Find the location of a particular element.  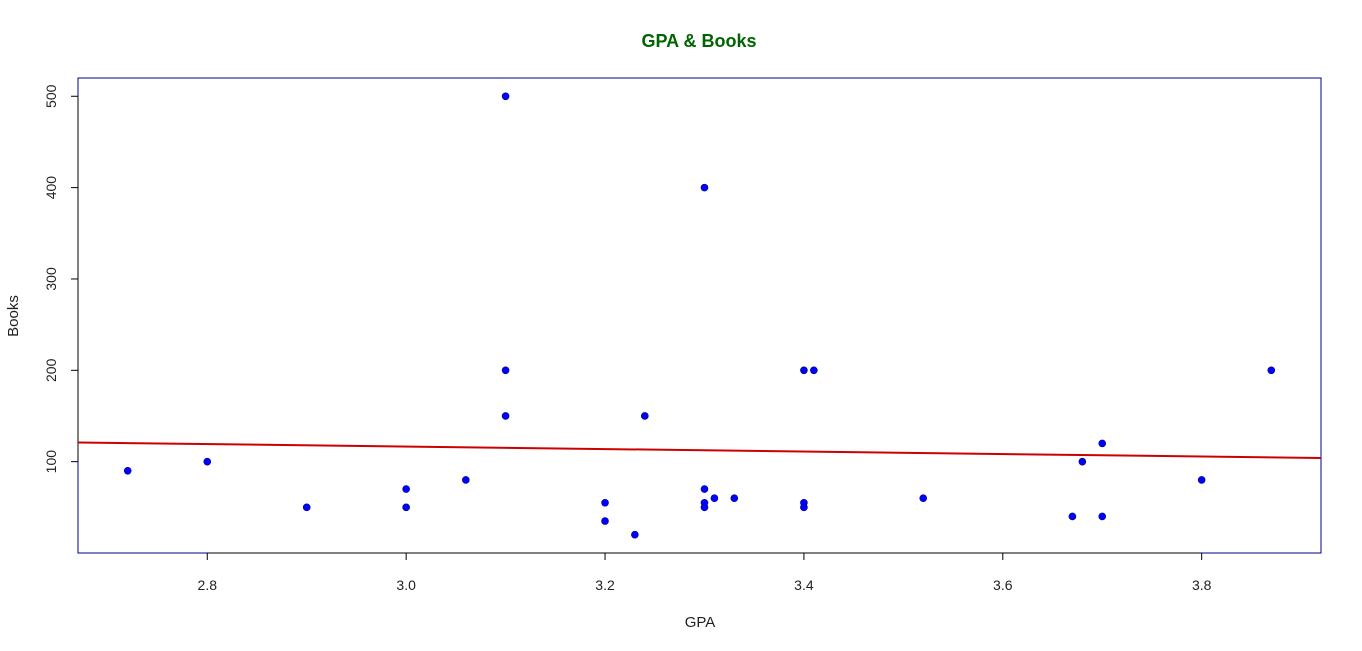

y-tick-label: 400 is located at coordinates (51, 188).